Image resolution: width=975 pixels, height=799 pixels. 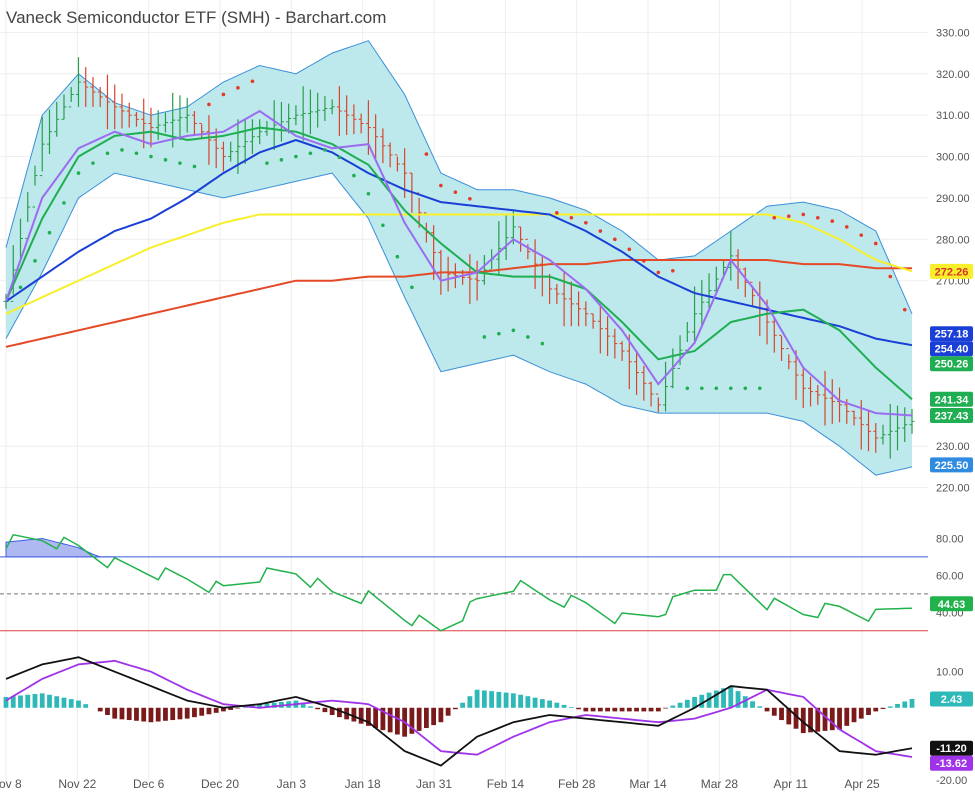 I want to click on y-tick-label: -20.00, so click(x=951, y=781).